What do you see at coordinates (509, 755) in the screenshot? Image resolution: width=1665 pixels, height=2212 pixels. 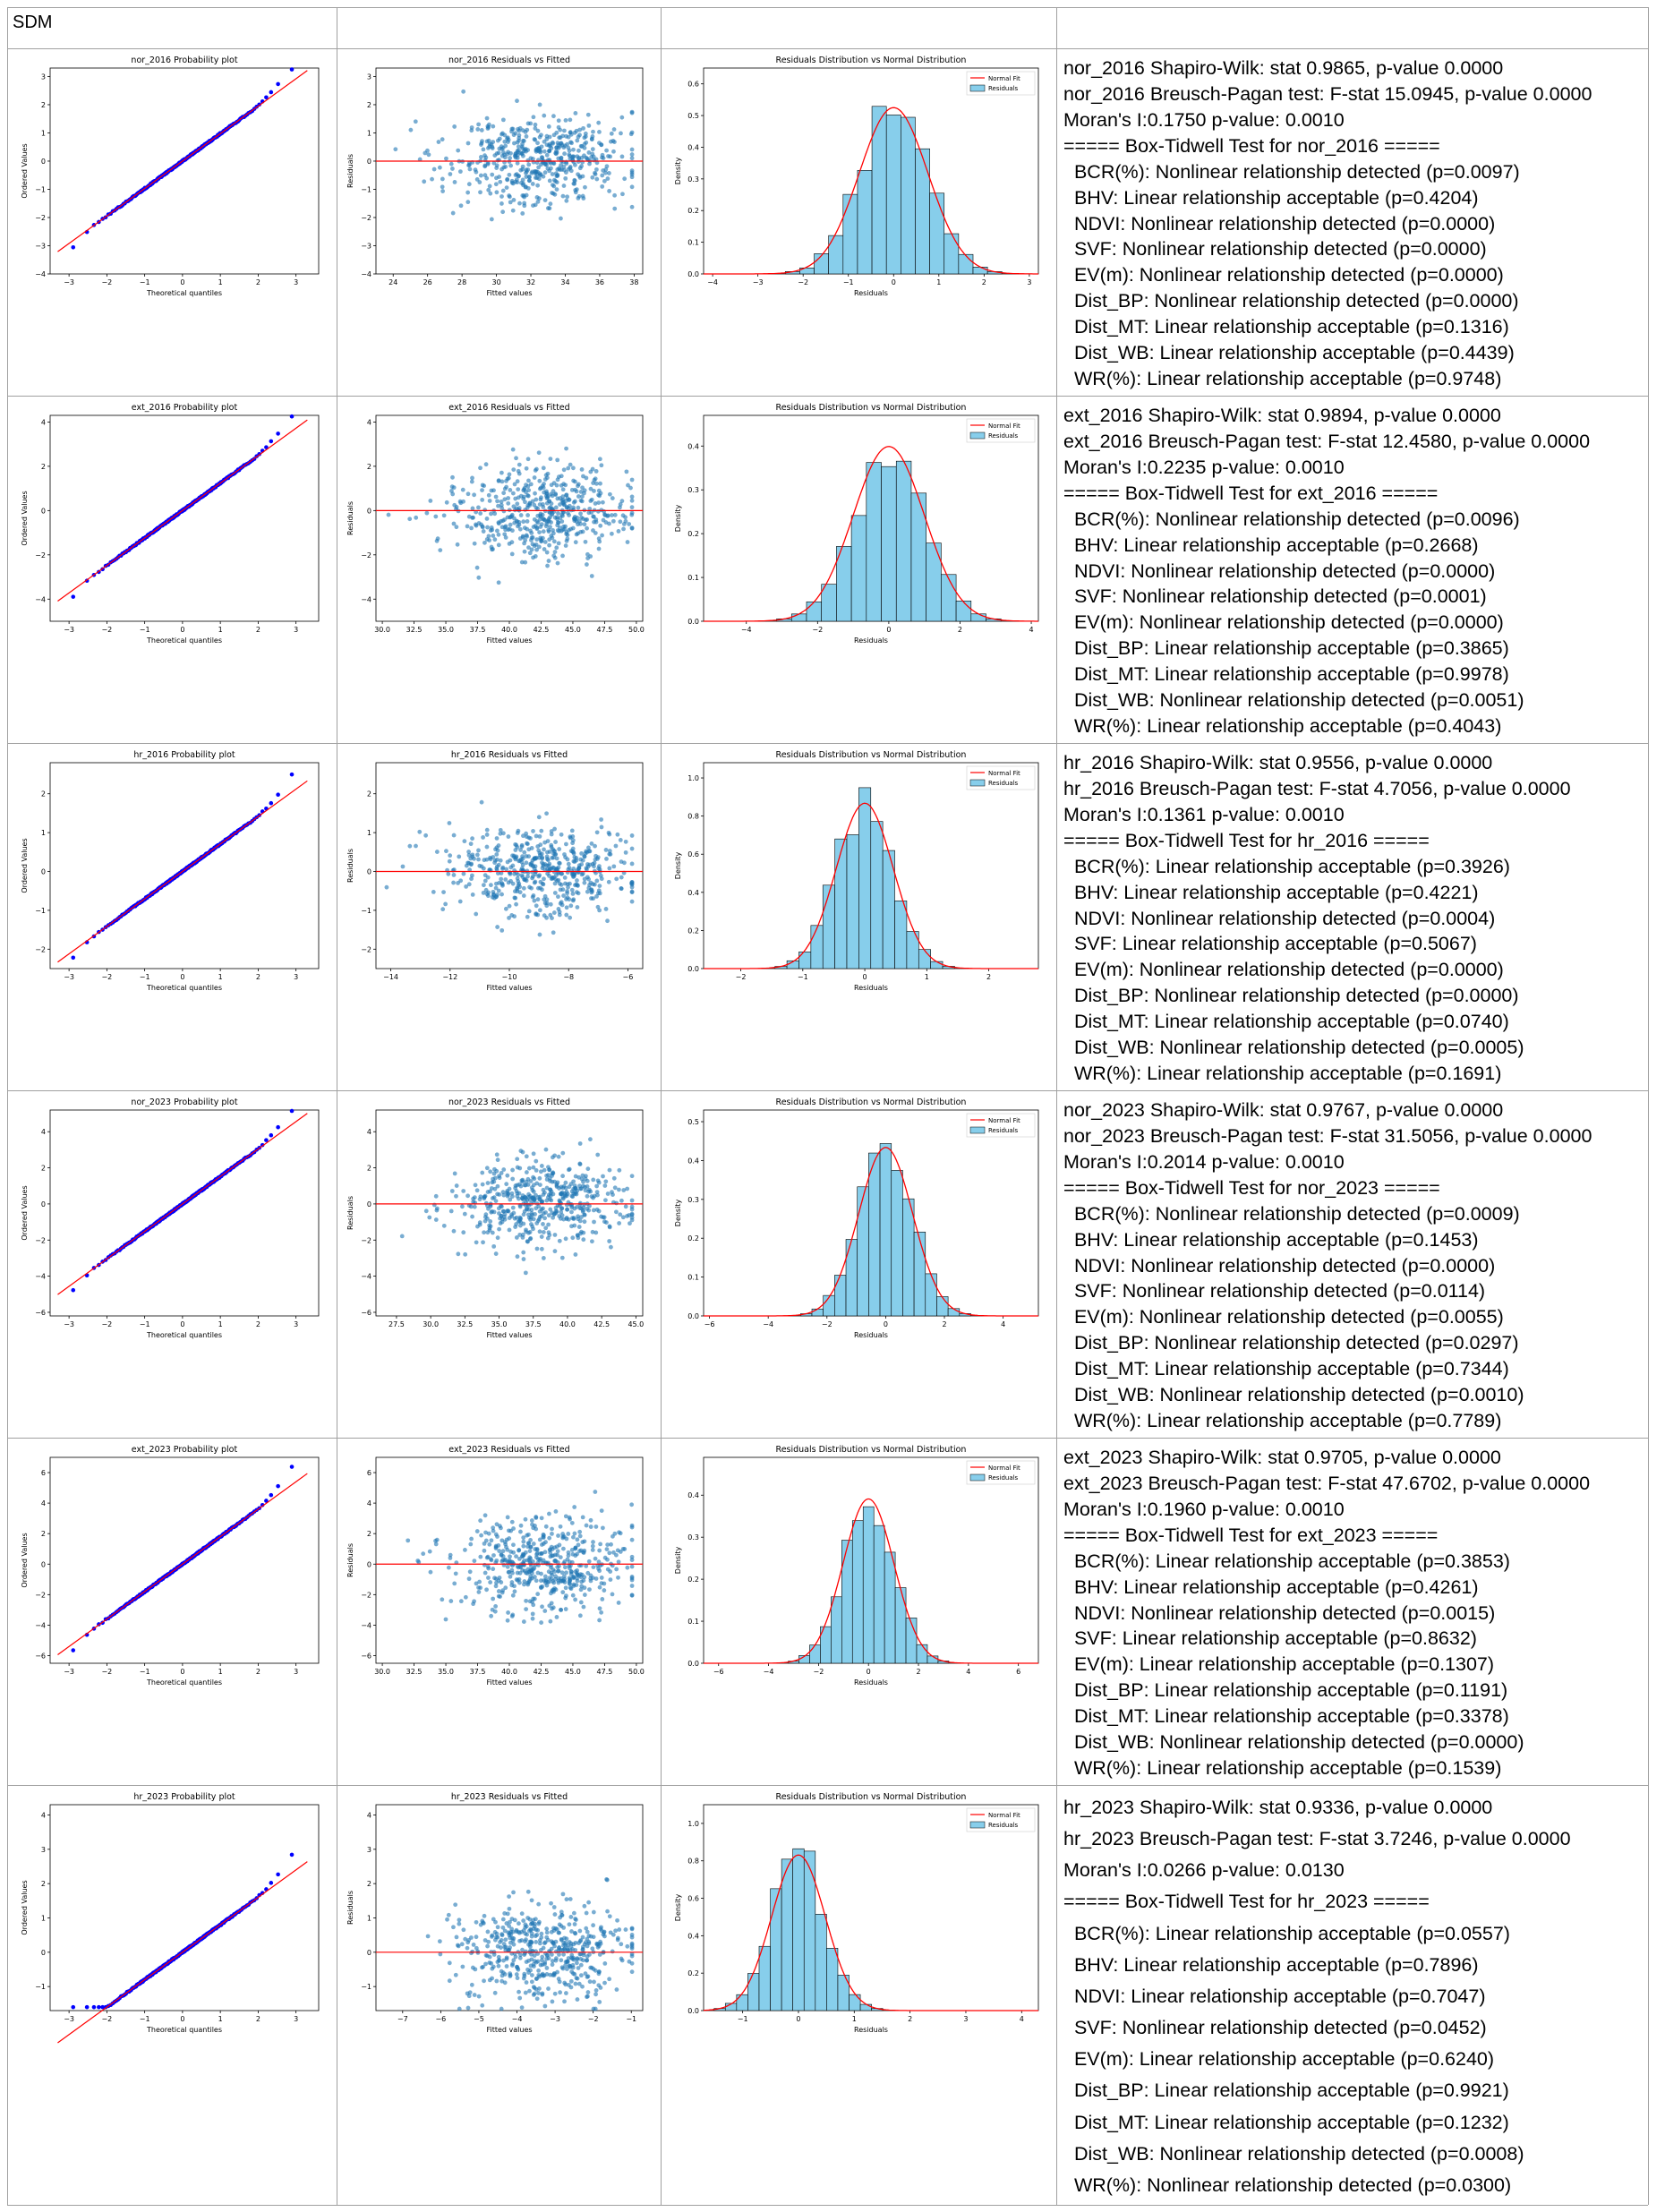 I see `residuals-plot-title: hr_2016 Residuals vs Fitted` at bounding box center [509, 755].